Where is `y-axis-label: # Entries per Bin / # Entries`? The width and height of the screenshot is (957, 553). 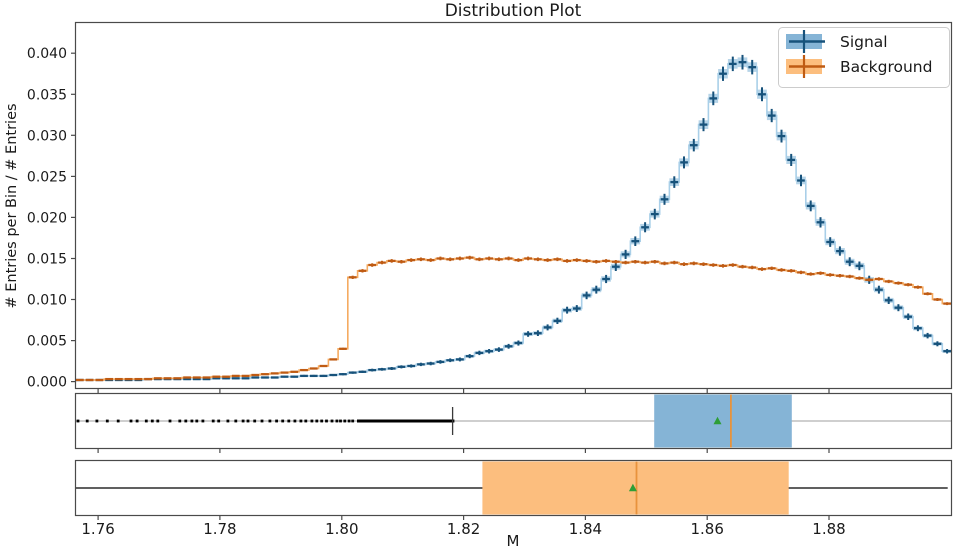
y-axis-label: # Entries per Bin / # Entries is located at coordinates (12, 205).